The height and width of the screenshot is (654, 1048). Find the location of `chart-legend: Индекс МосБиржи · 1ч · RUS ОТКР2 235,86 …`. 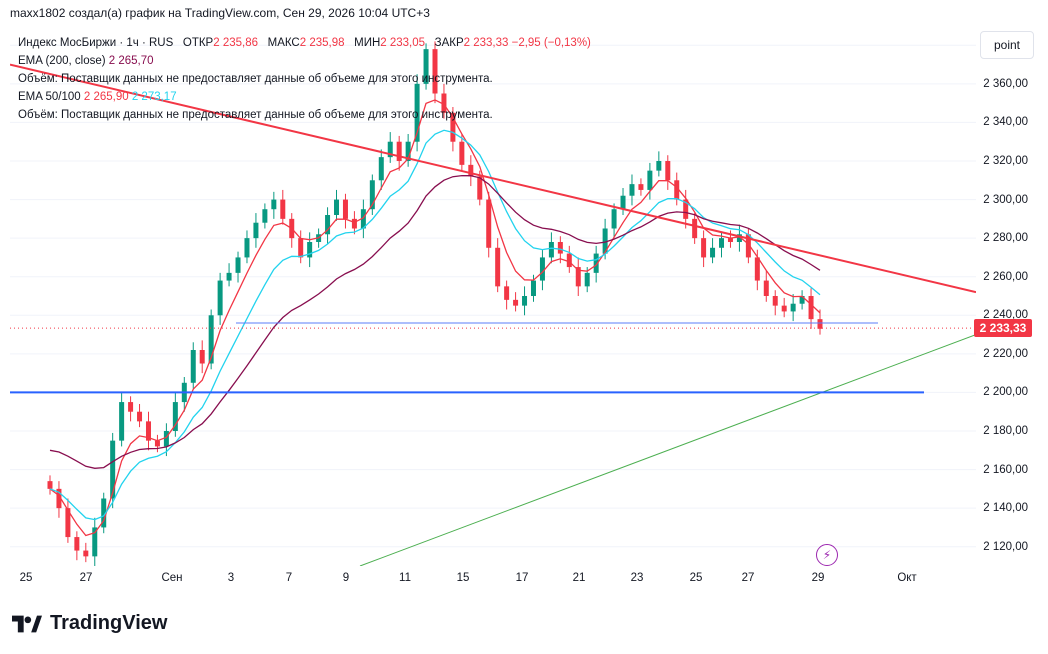

chart-legend: Индекс МосБиржи · 1ч · RUS ОТКР2 235,86 … is located at coordinates (304, 79).